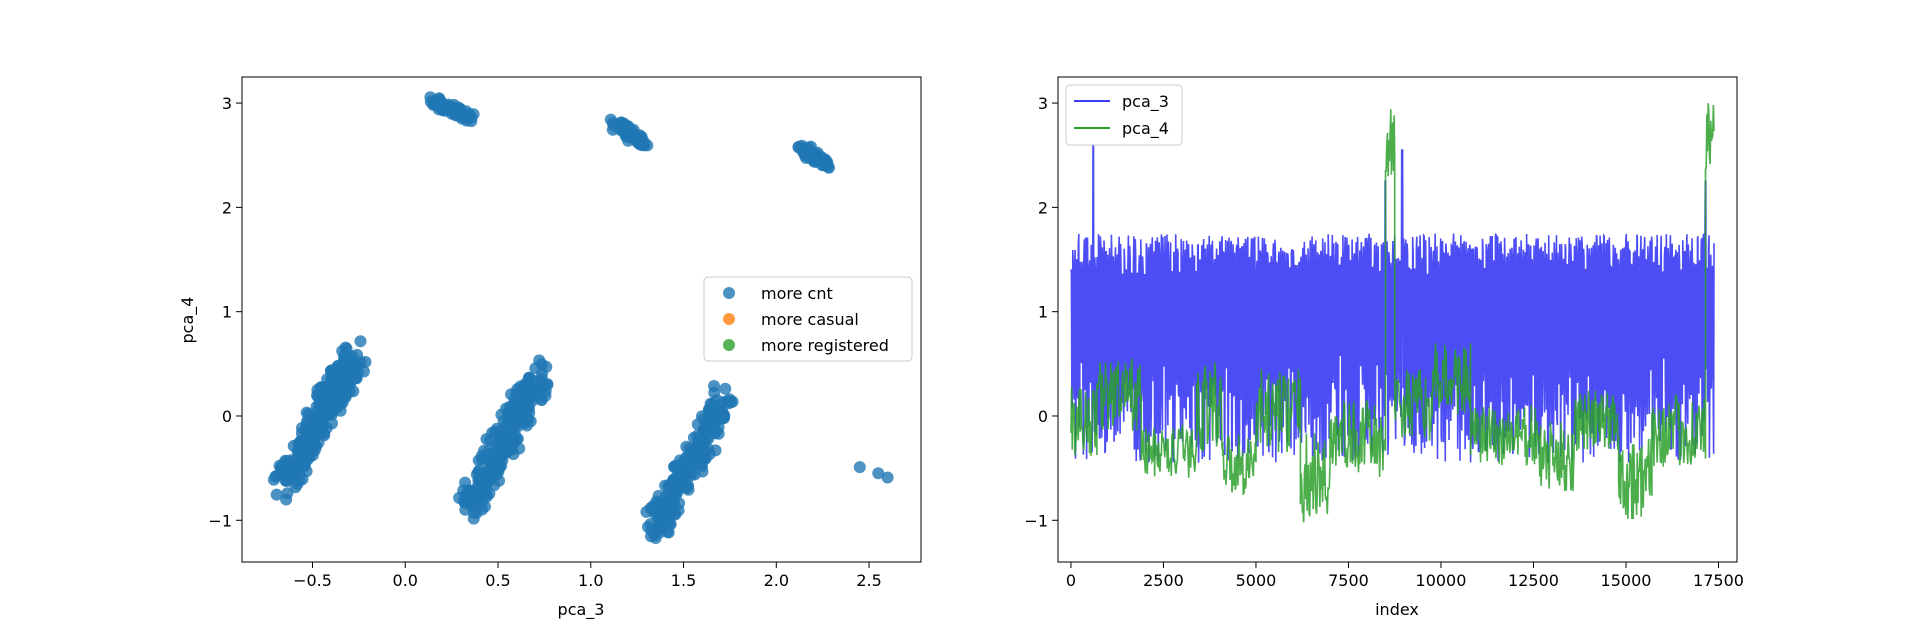 The height and width of the screenshot is (640, 1920). I want to click on line-x-tick-label: 15000, so click(1626, 580).